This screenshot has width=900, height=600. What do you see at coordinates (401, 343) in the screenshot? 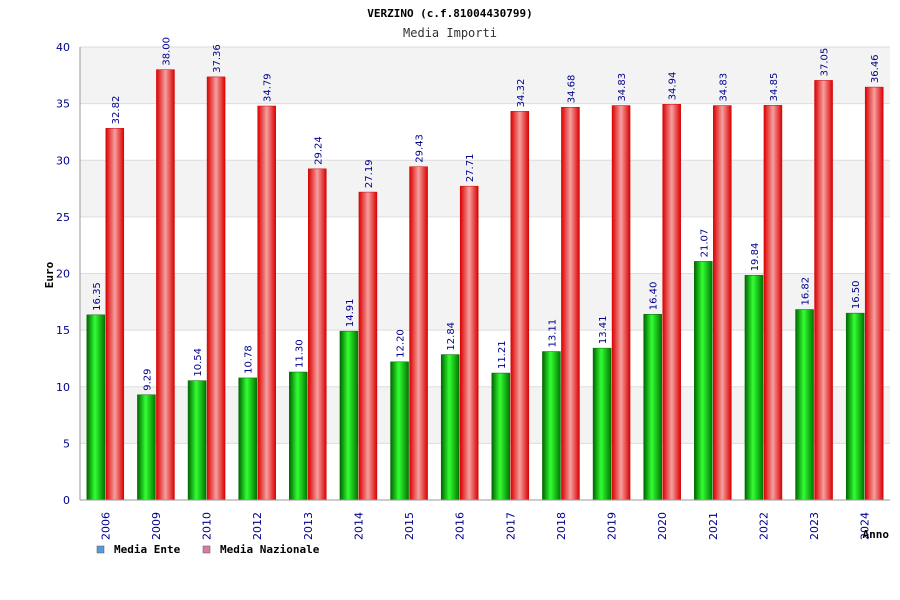
I see `data-label: 12.20` at bounding box center [401, 343].